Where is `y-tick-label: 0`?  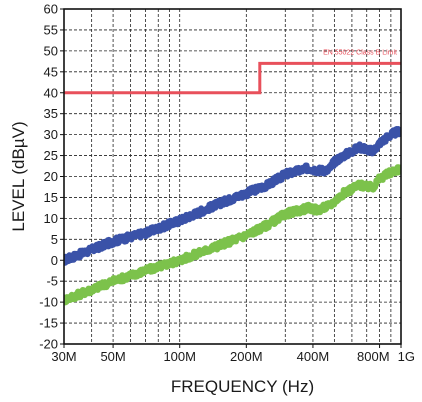
y-tick-label: 0 is located at coordinates (54, 260).